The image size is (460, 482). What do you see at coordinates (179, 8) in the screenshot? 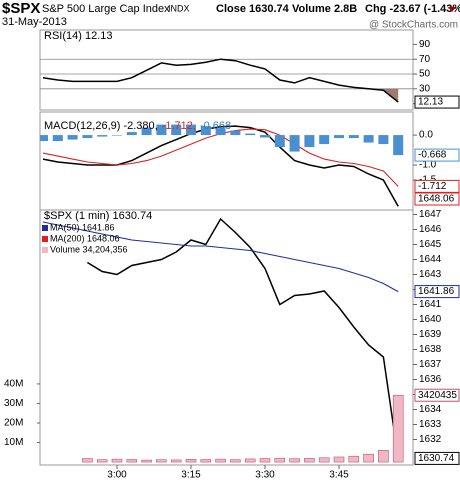
I see `exchange: INDX` at bounding box center [179, 8].